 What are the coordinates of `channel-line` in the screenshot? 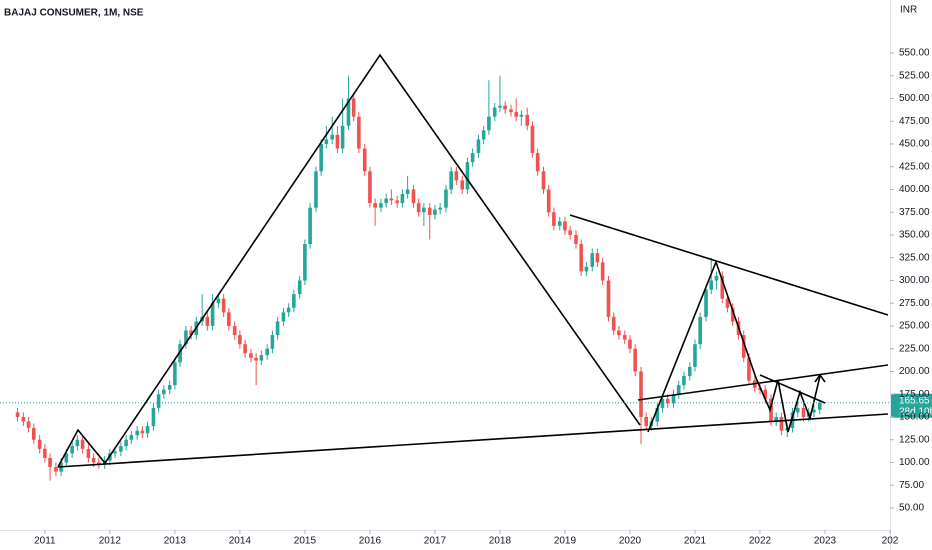 It's located at (763, 382).